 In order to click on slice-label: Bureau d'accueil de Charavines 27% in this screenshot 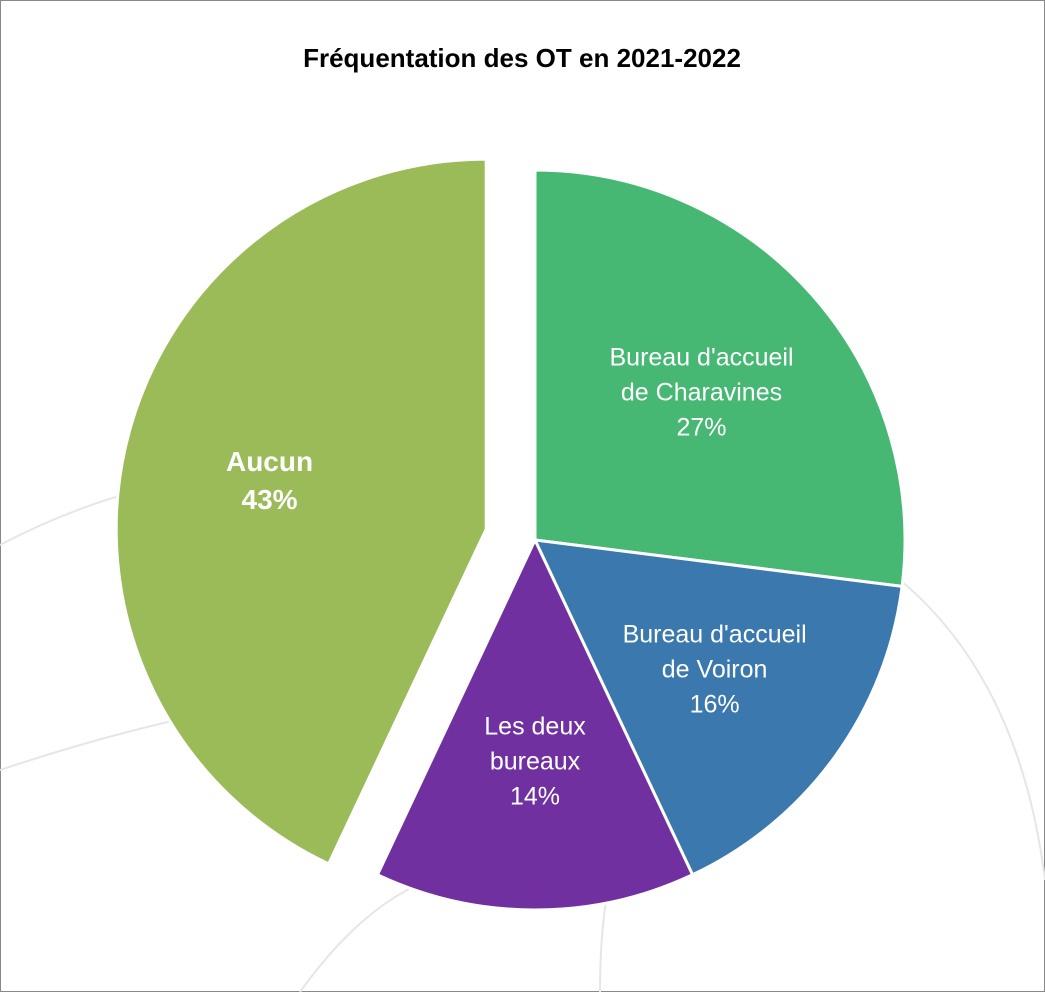, I will do `click(702, 393)`.